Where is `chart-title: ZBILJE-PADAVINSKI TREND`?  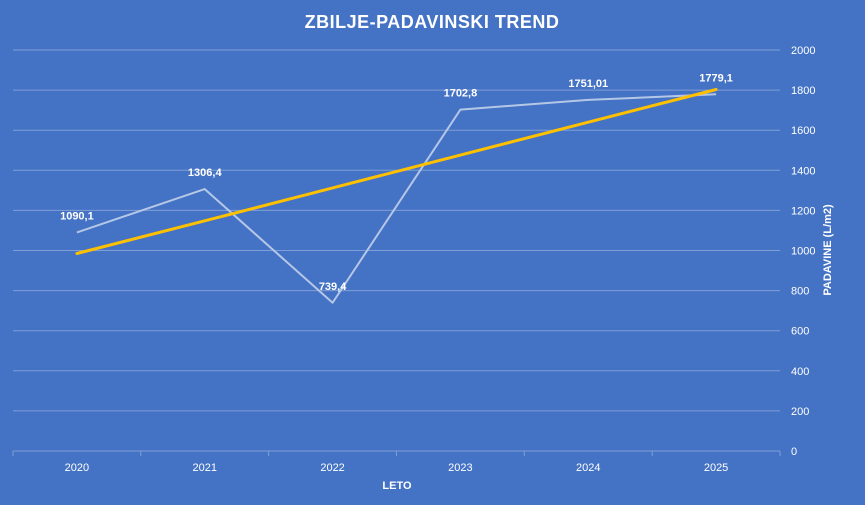
chart-title: ZBILJE-PADAVINSKI TREND is located at coordinates (432, 22).